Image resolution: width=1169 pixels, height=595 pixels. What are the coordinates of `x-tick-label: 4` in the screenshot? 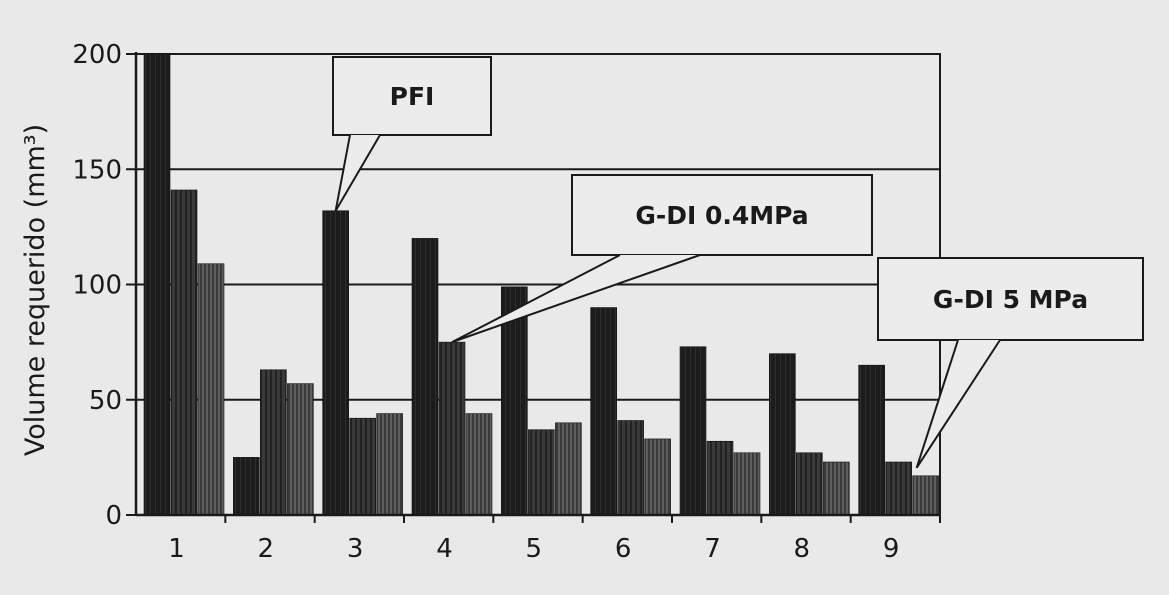 It's located at (444, 549).